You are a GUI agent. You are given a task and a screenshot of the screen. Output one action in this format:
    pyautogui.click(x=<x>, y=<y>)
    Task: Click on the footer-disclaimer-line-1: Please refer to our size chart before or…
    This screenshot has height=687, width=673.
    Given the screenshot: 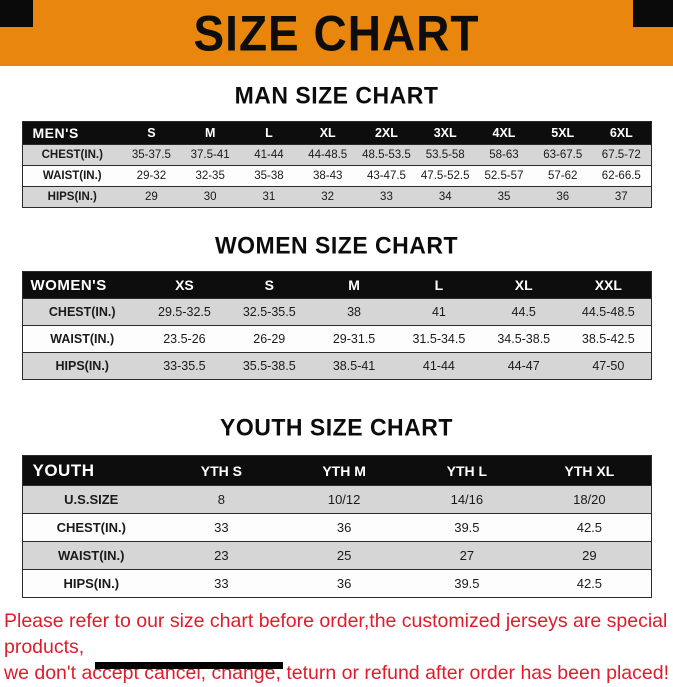 What is the action you would take?
    pyautogui.click(x=336, y=634)
    